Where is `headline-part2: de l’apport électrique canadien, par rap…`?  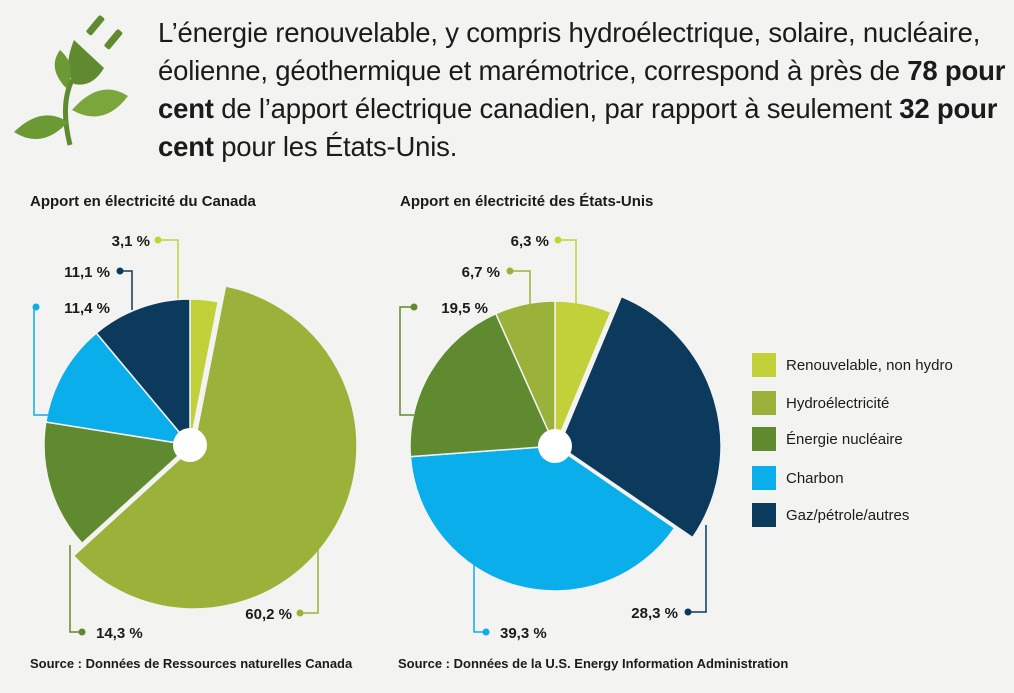 headline-part2: de l’apport électrique canadien, par rap… is located at coordinates (556, 108).